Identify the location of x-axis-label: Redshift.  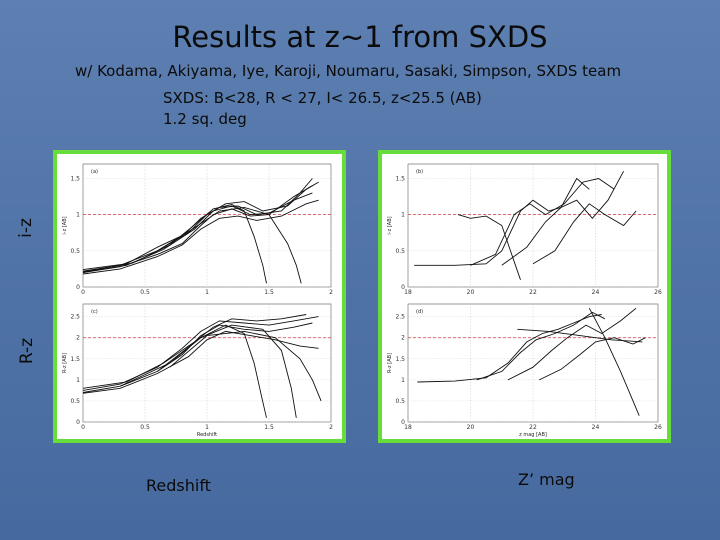
(207, 435).